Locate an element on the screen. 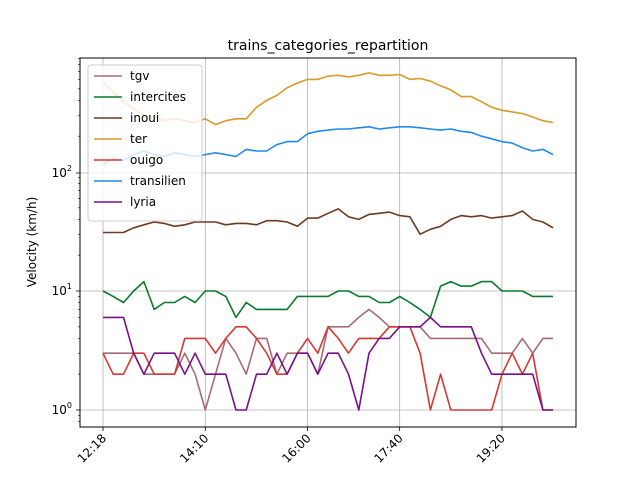 This screenshot has height=480, width=640. y-axis-label: Velocity (km/h) is located at coordinates (32, 242).